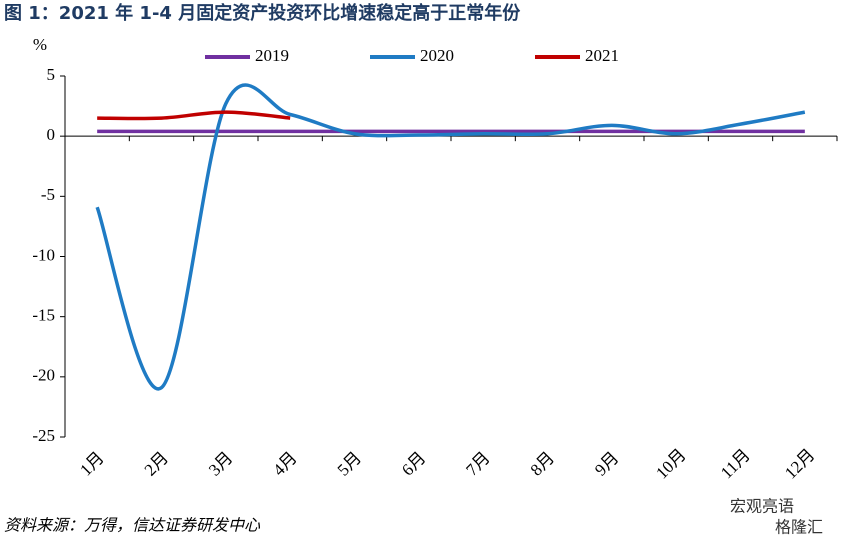  I want to click on source: 资料来源：万得，信达证券研发中心, so click(132, 525).